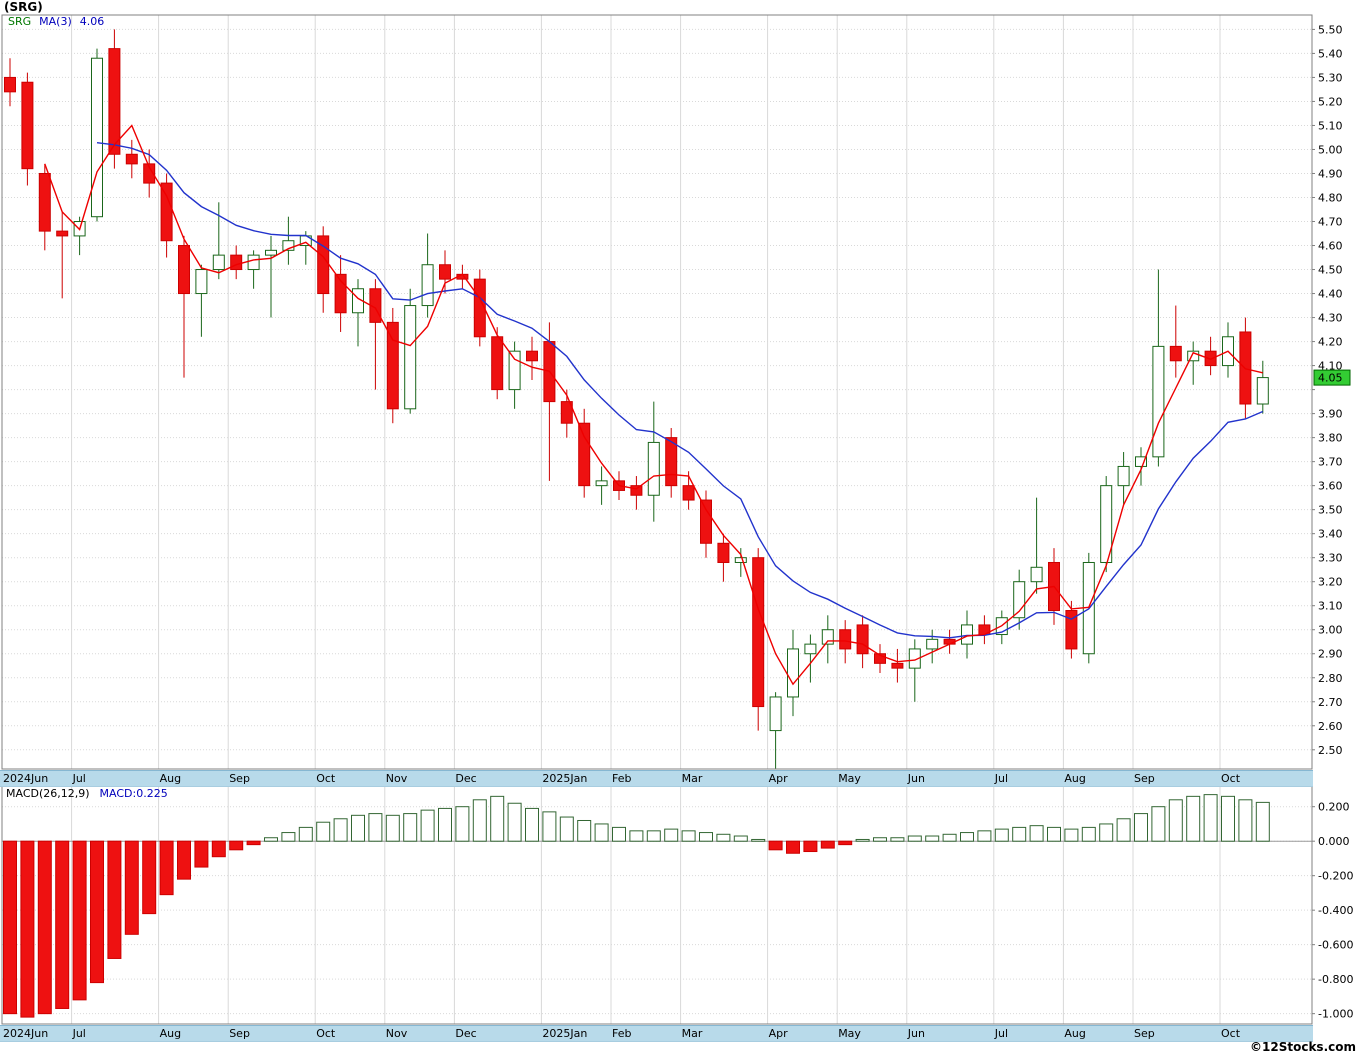  I want to click on svg-text: 4.50, so click(1330, 270).